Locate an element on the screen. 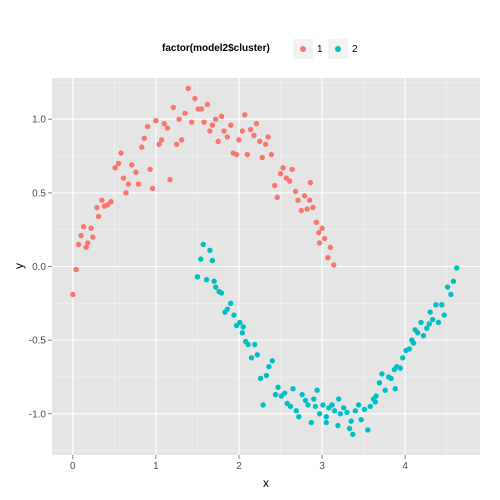 The height and width of the screenshot is (500, 500). y-axis-title: y is located at coordinates (19, 266).